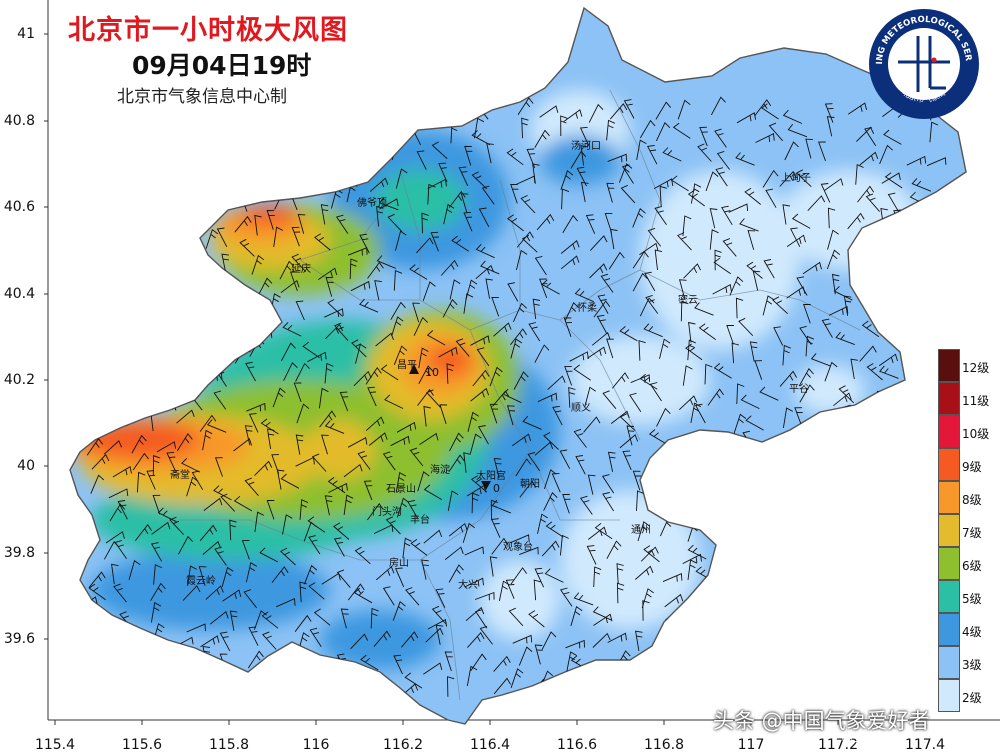  What do you see at coordinates (924, 64) in the screenshot?
I see `logo-emblem` at bounding box center [924, 64].